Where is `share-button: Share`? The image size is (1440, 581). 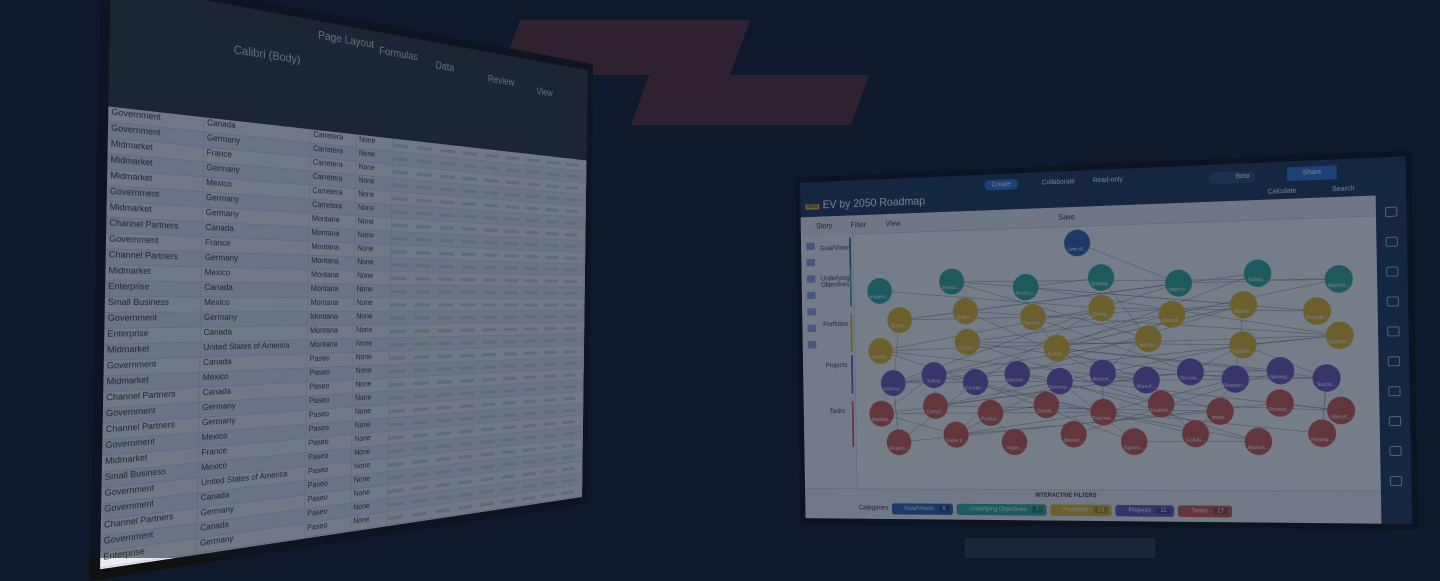 share-button: Share is located at coordinates (1312, 173).